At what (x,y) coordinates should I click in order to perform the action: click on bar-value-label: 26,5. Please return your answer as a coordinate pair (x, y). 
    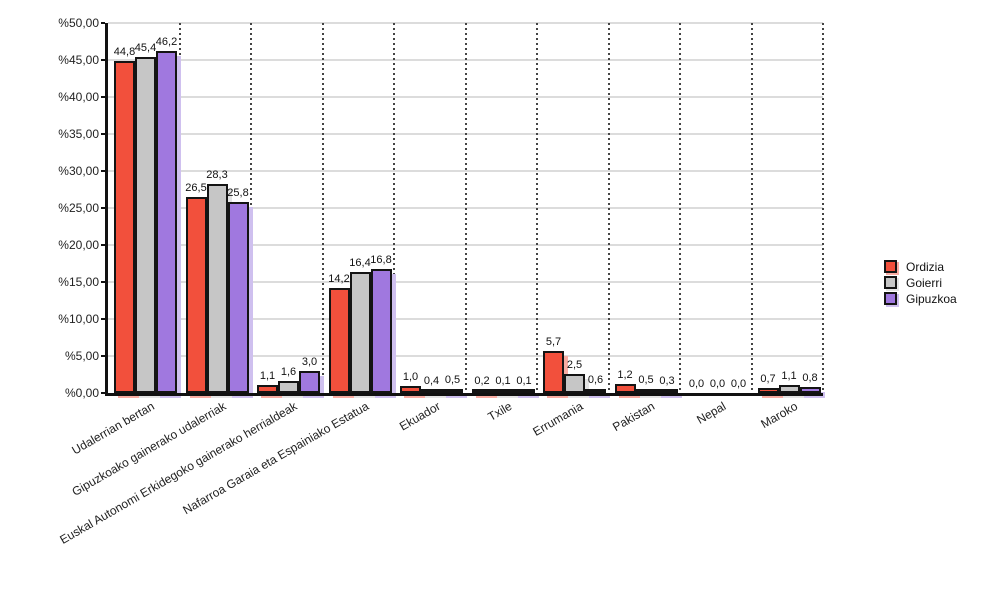
    Looking at the image, I should click on (196, 188).